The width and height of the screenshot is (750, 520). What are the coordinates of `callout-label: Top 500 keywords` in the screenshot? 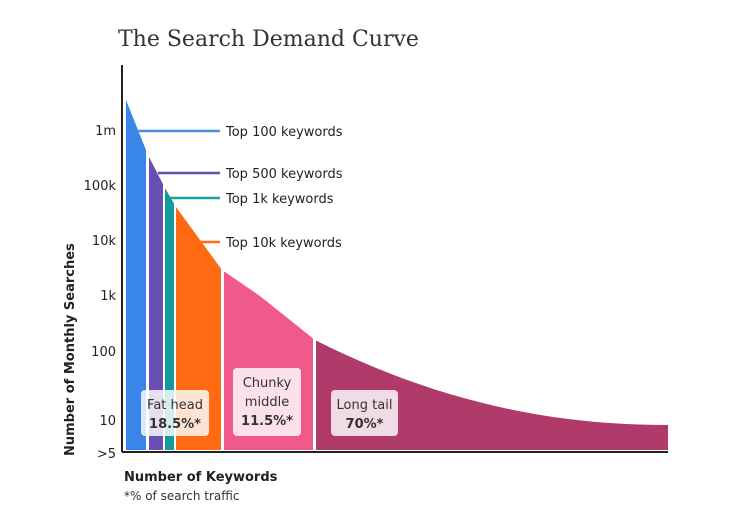 It's located at (284, 174).